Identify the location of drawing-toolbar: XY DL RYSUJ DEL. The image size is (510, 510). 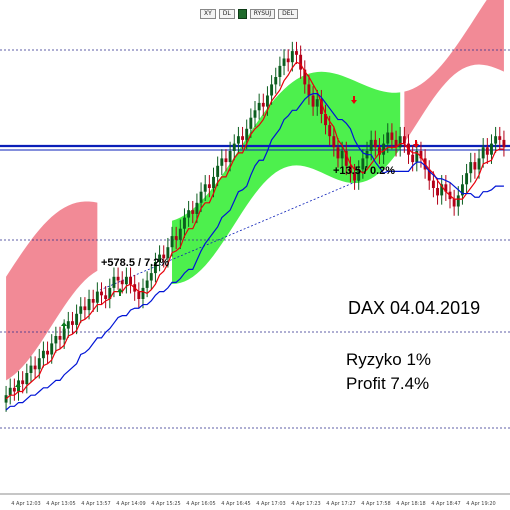
(249, 14).